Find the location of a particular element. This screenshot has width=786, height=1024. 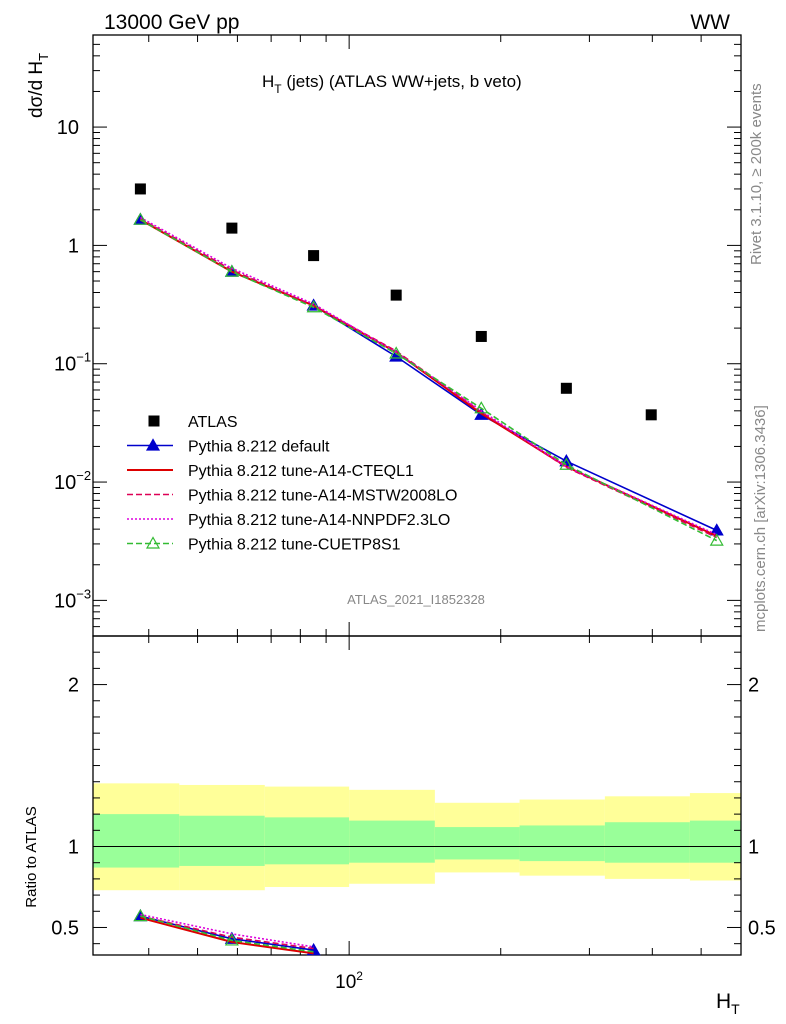

ratio-tick-label-left: 1 is located at coordinates (73, 848).